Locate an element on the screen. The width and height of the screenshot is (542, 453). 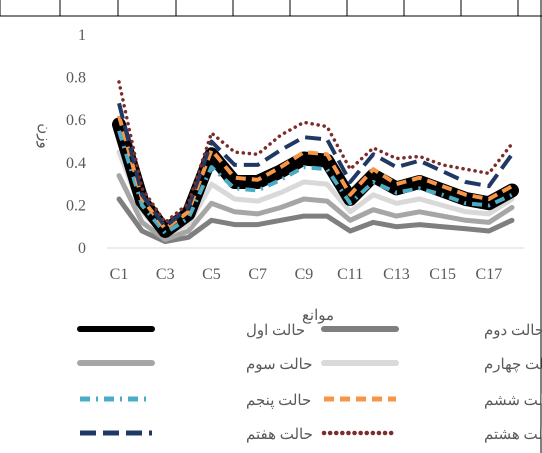
x-axis-ticks: C1 C3 C5 C7 C9 C11 C13 C15 C17 is located at coordinates (306, 274).